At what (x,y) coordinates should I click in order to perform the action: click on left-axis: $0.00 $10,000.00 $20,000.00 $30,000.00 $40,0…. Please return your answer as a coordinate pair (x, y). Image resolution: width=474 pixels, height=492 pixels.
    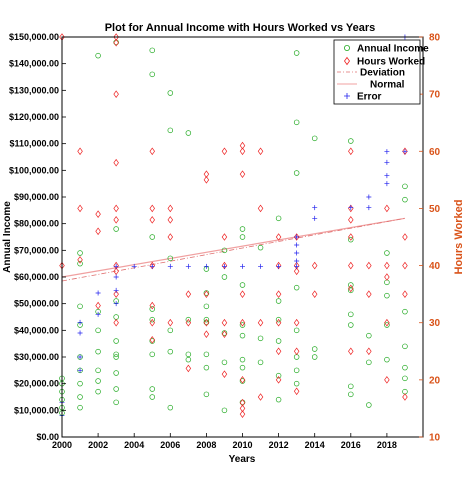
    Looking at the image, I should click on (37, 237).